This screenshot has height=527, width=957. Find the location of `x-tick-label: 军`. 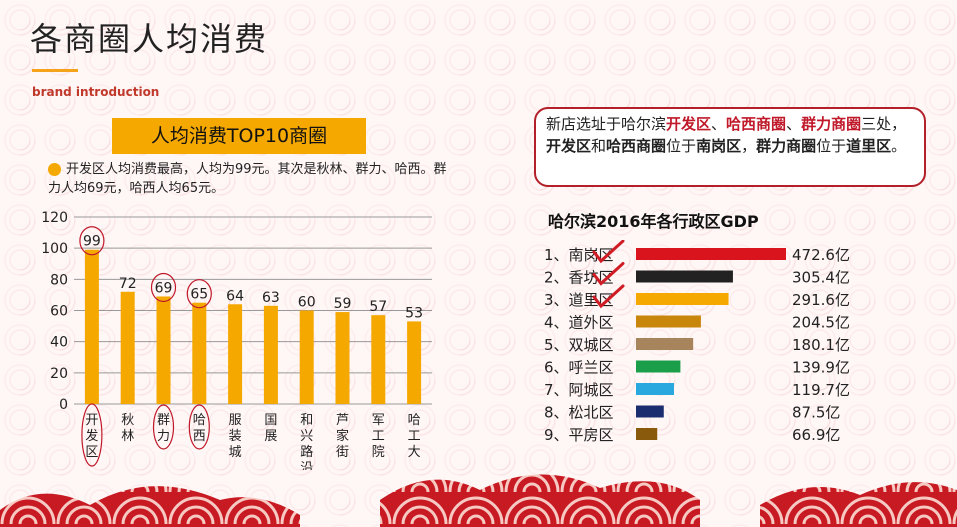

x-tick-label: 军 is located at coordinates (378, 420).